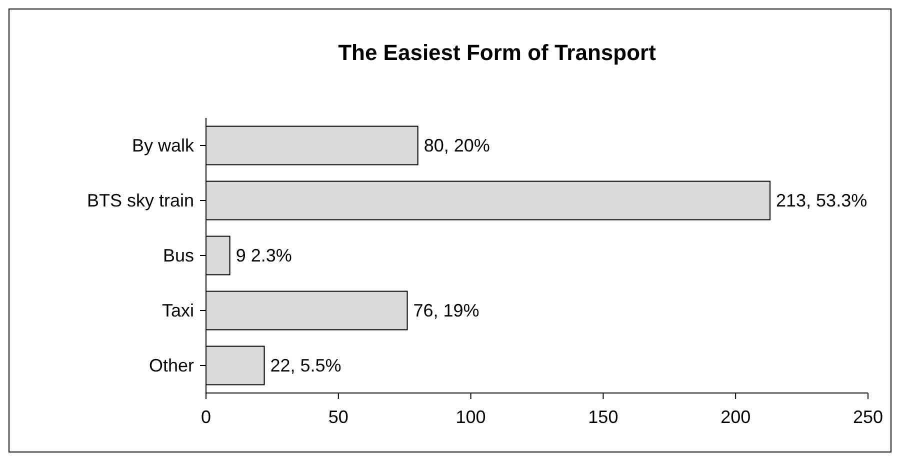 The height and width of the screenshot is (461, 900). Describe the element at coordinates (163, 146) in the screenshot. I see `y-tick-label: By walk` at that location.